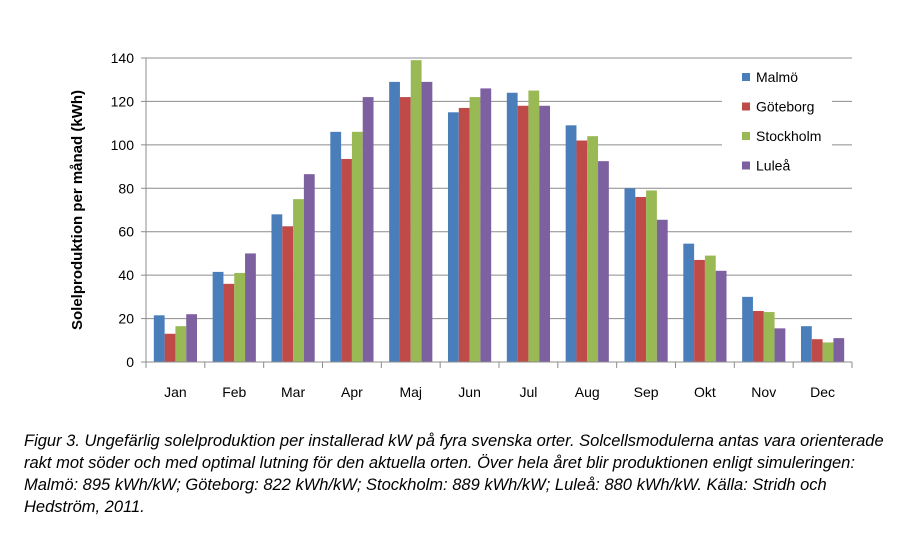  What do you see at coordinates (773, 166) in the screenshot?
I see `legend-label: Luleå` at bounding box center [773, 166].